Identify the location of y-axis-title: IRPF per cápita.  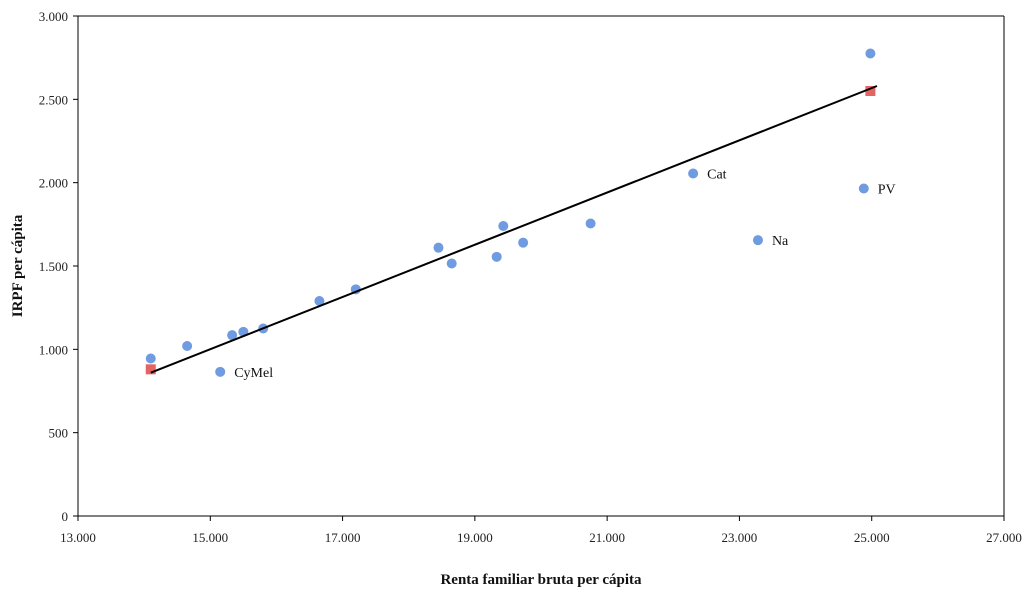
(18, 265).